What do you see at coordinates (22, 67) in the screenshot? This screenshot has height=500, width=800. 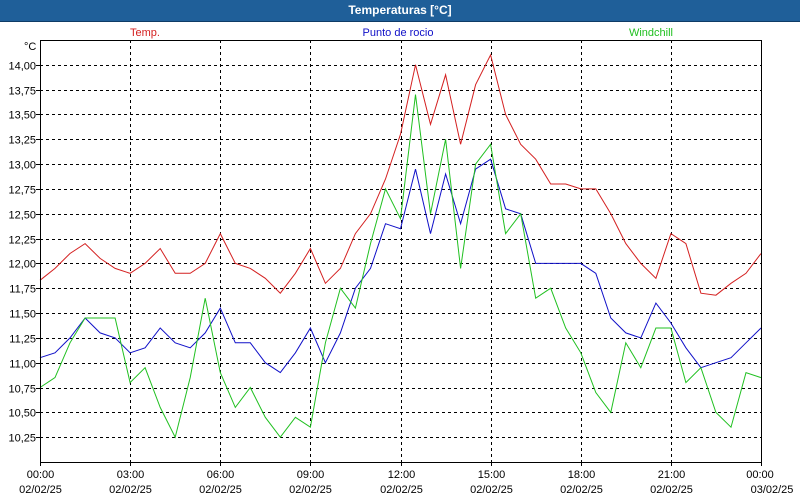 I see `y-tick-label: 14,00` at bounding box center [22, 67].